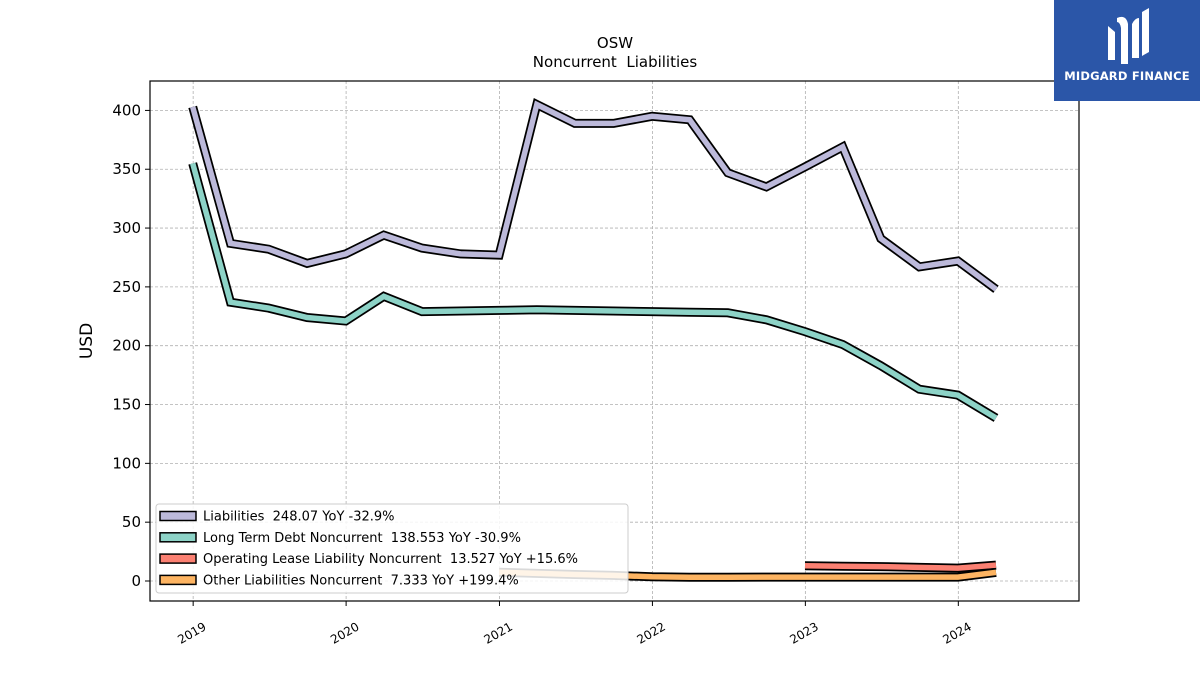  I want to click on y-tick-label: 400, so click(126, 110).